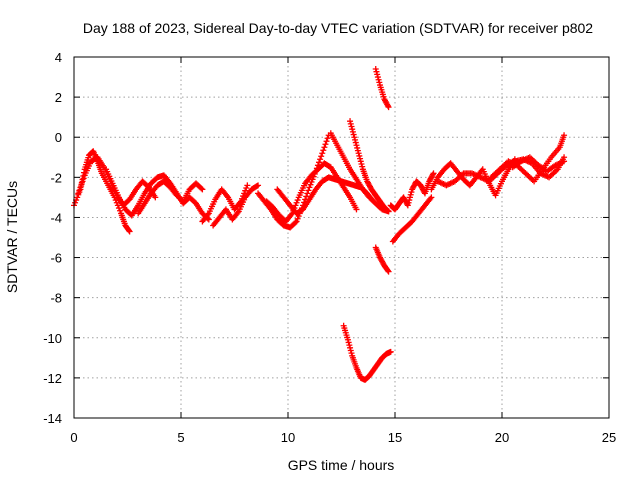  Describe the element at coordinates (56, 298) in the screenshot. I see `y-tick-label: -8` at that location.